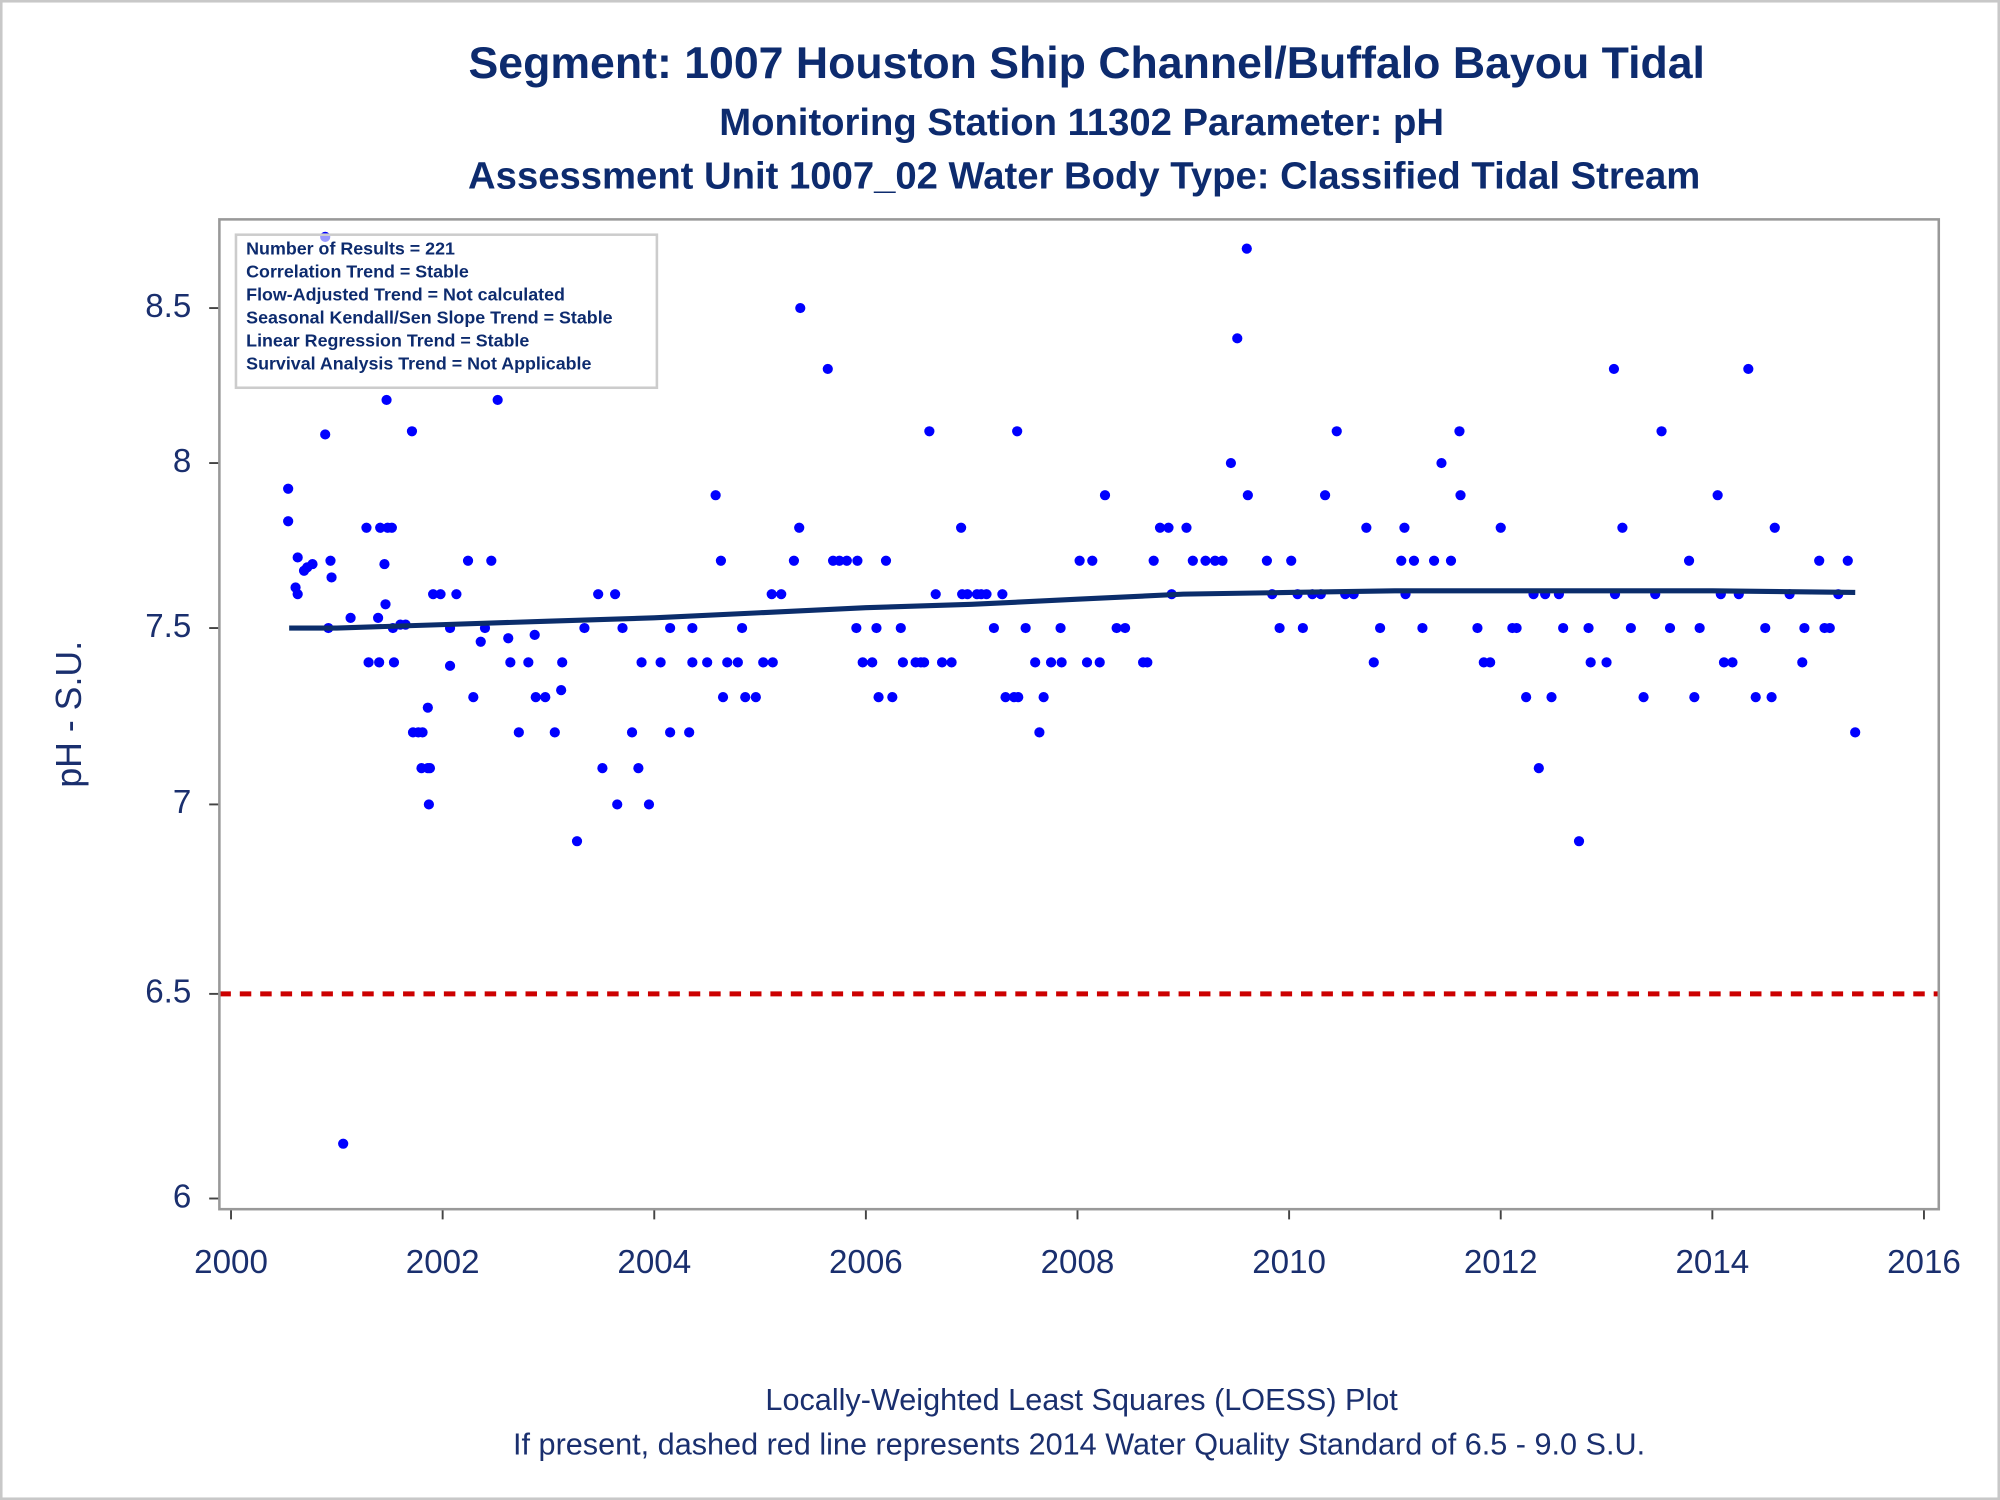  What do you see at coordinates (654, 1262) in the screenshot?
I see `x-tick-label: 2004` at bounding box center [654, 1262].